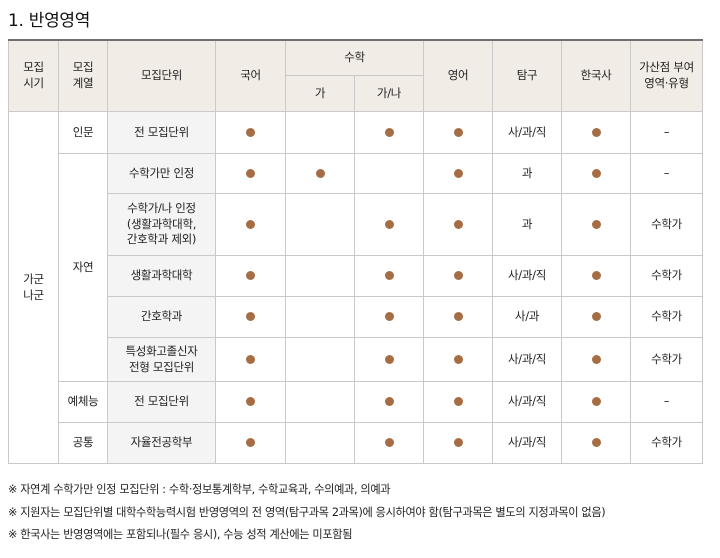 The width and height of the screenshot is (720, 558). Describe the element at coordinates (161, 75) in the screenshot. I see `header-unit: 모집단위` at that location.